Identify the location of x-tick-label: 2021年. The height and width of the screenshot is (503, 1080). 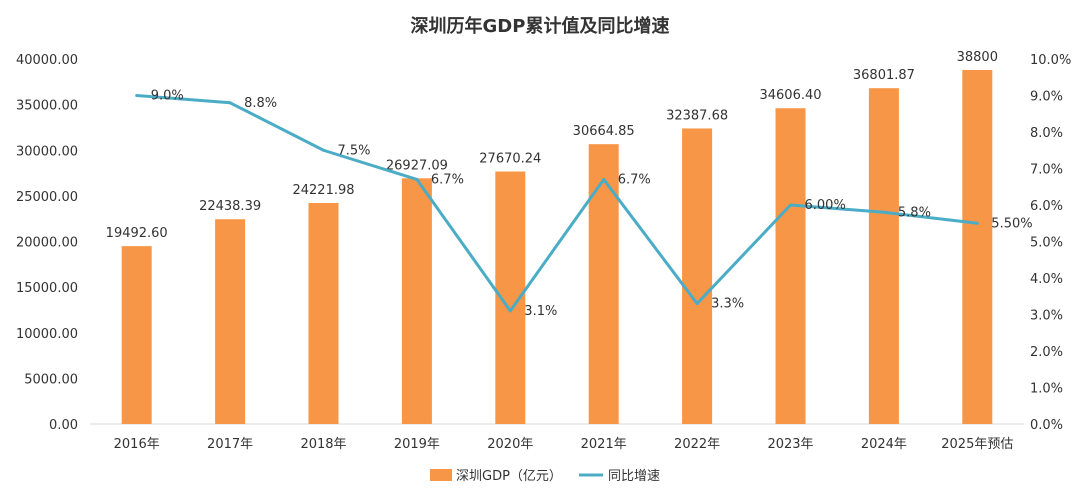
(604, 444).